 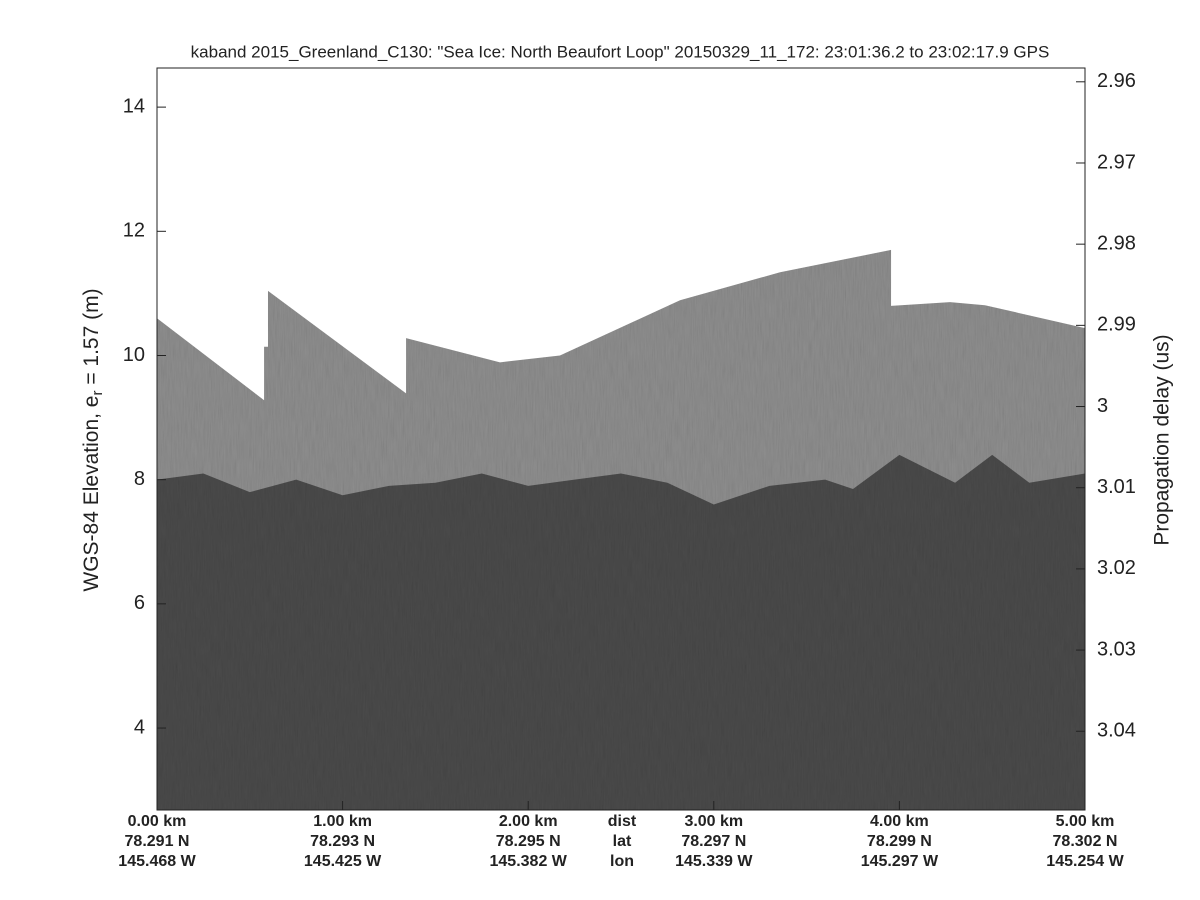 I want to click on y2-tick-label: 3.03, so click(x=1116, y=649).